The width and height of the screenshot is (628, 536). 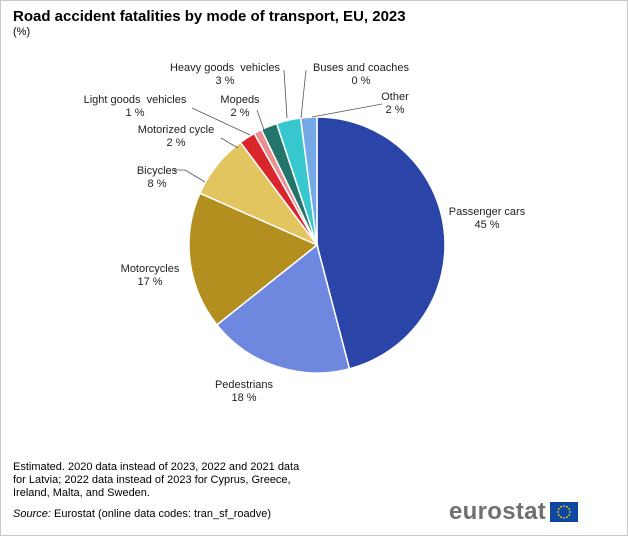 What do you see at coordinates (240, 100) in the screenshot?
I see `slice-label: Mopeds` at bounding box center [240, 100].